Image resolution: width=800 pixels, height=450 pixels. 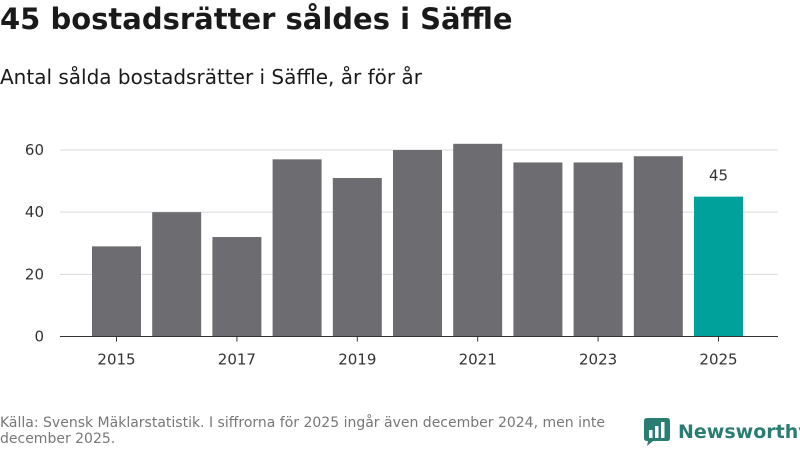 What do you see at coordinates (718, 360) in the screenshot?
I see `x-tick-label-2025: 2025` at bounding box center [718, 360].